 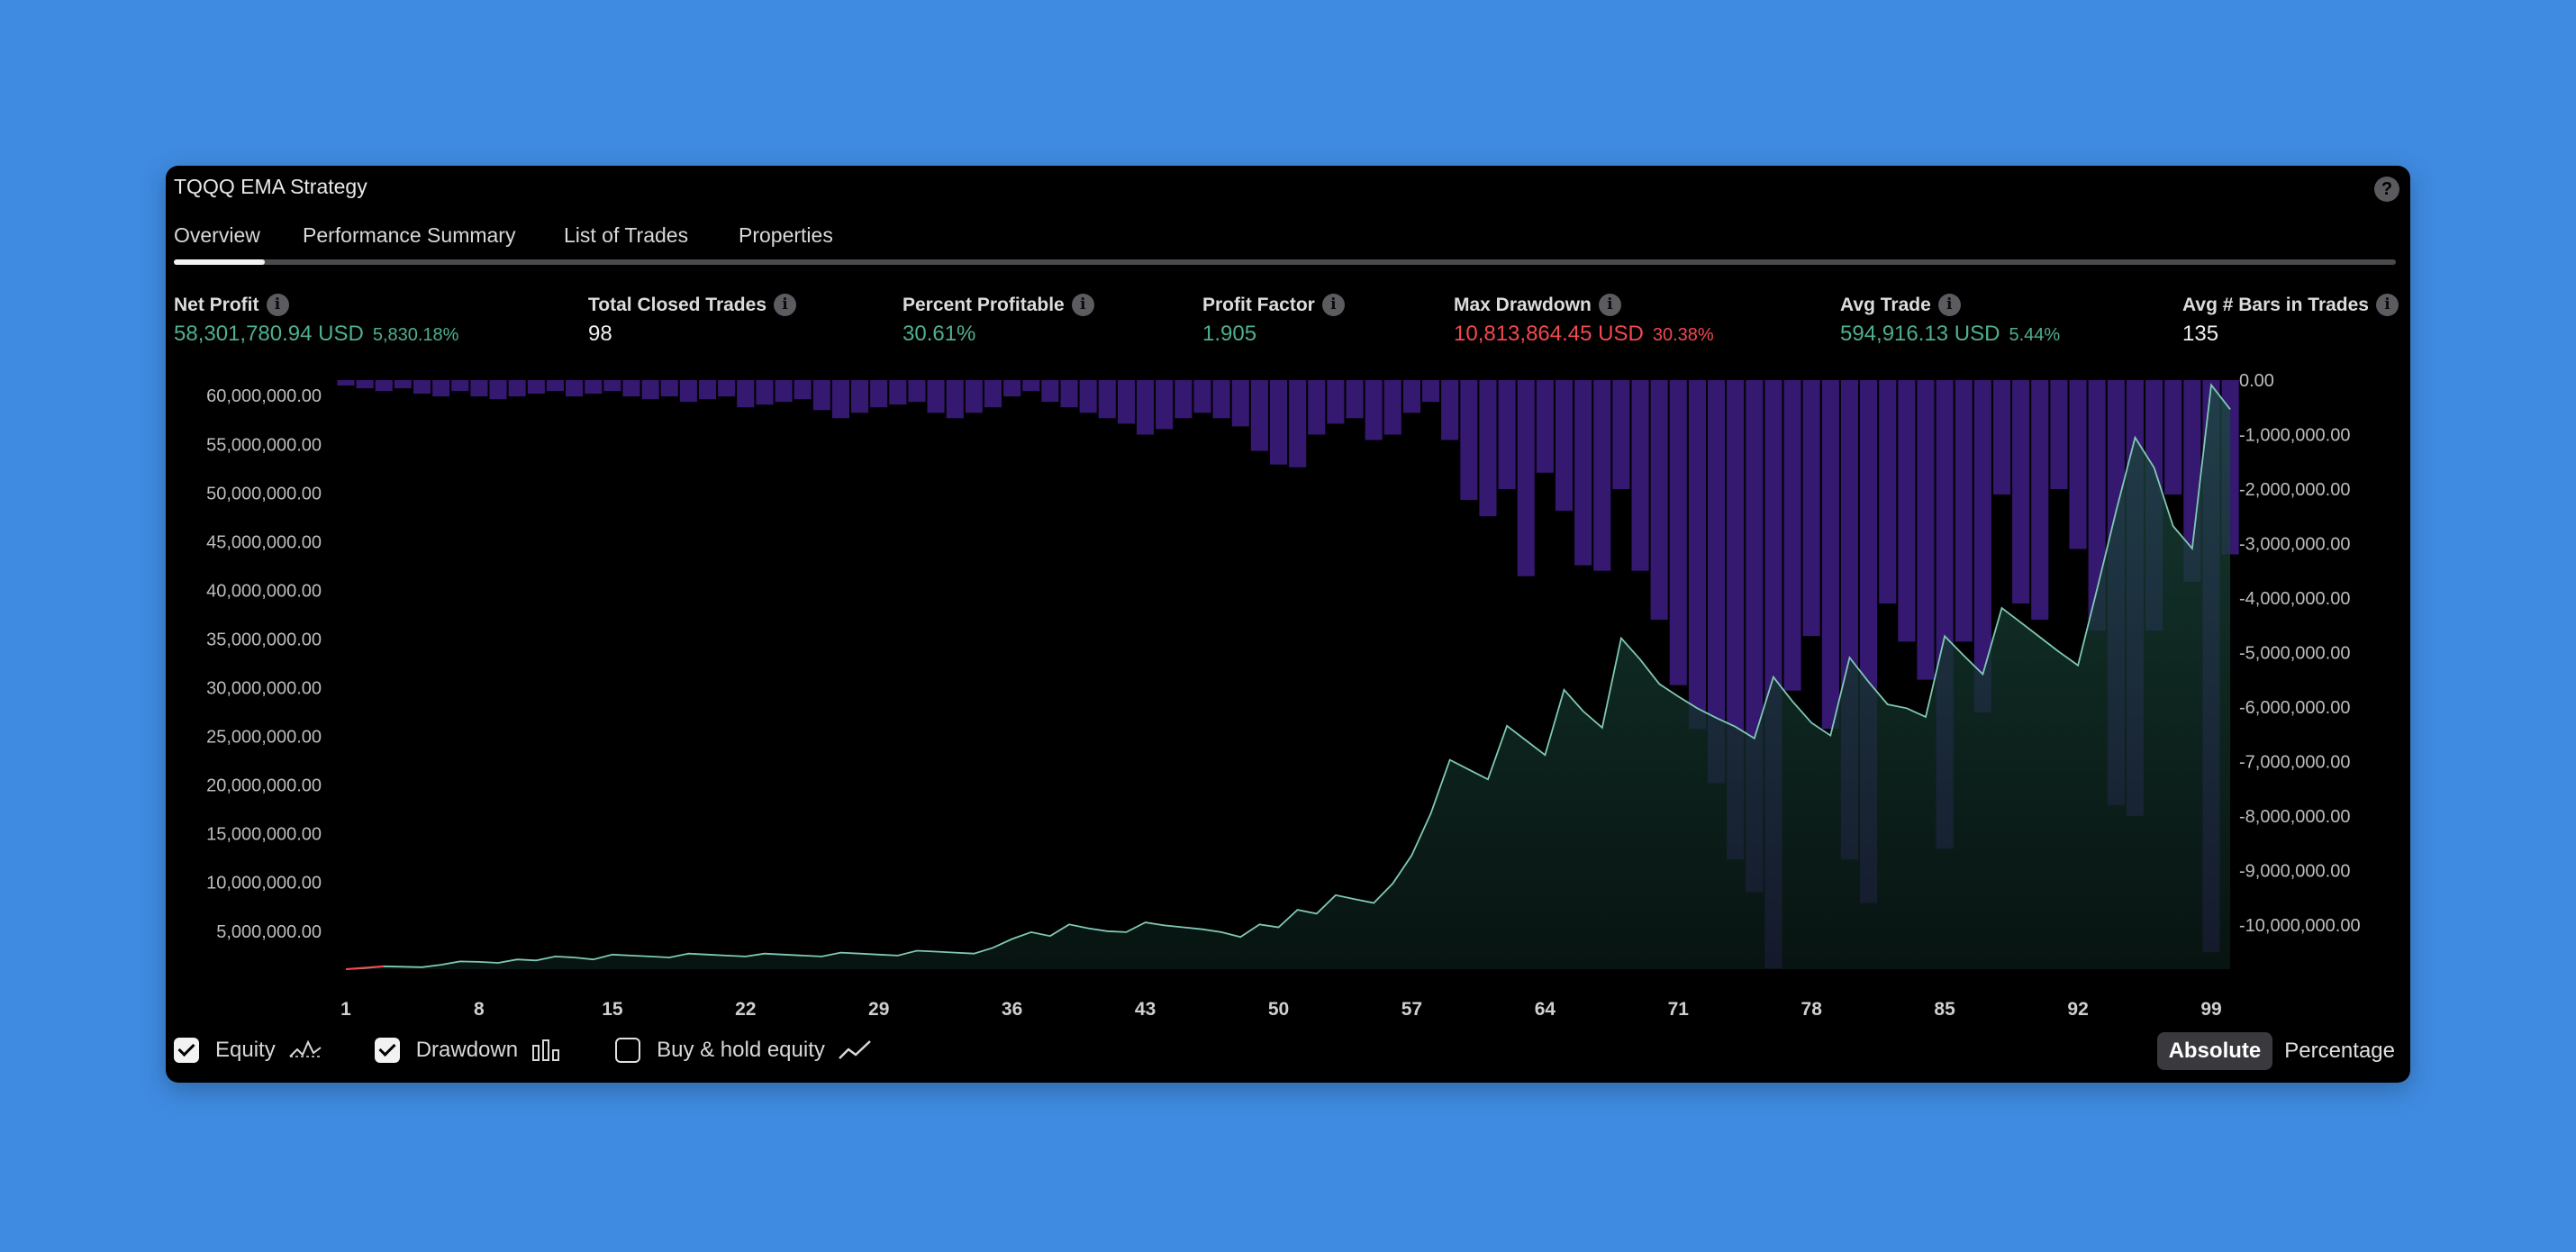 What do you see at coordinates (1920, 334) in the screenshot?
I see `stat-value: 594,916.13 USD` at bounding box center [1920, 334].